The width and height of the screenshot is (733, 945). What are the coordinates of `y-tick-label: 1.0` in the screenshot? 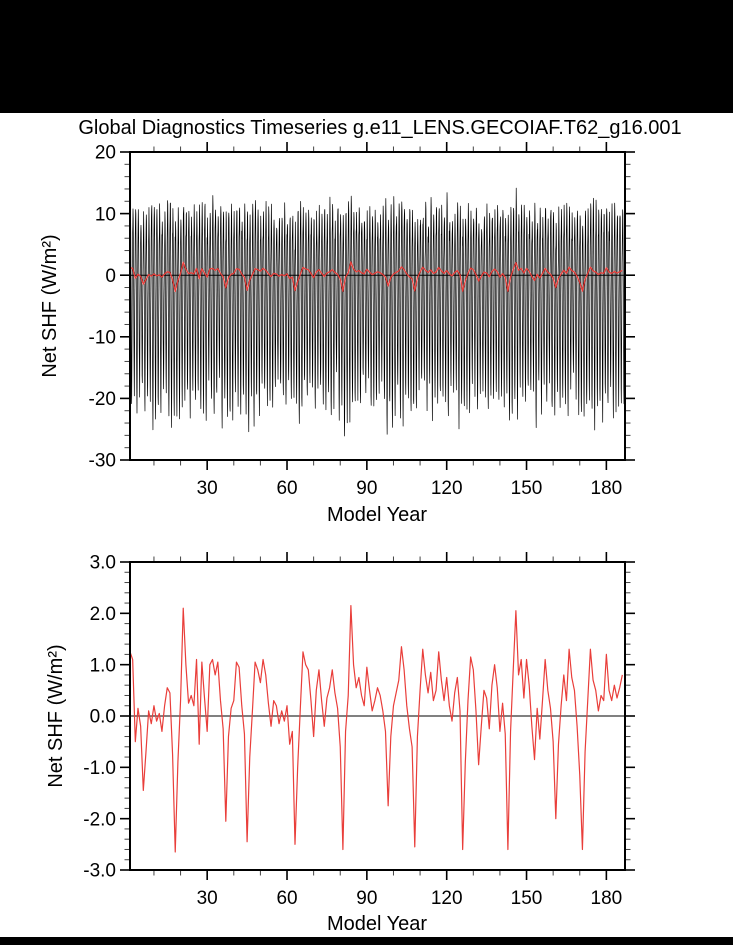 It's located at (103, 665).